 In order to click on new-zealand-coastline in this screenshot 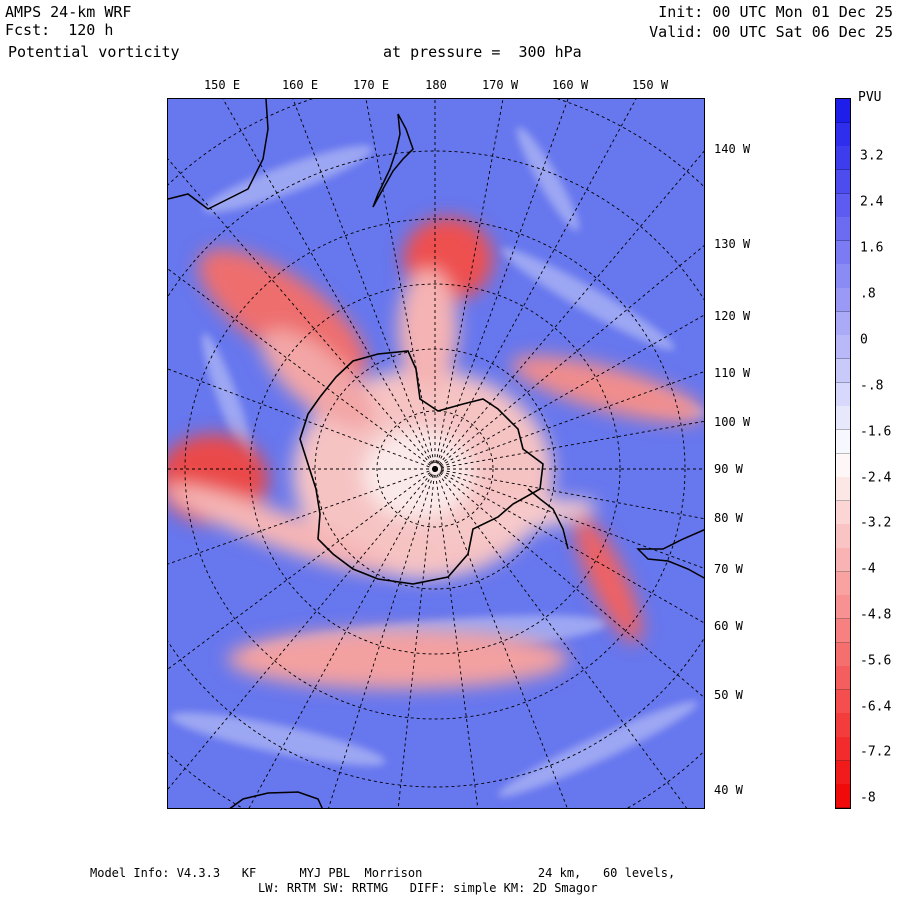, I will do `click(393, 160)`.